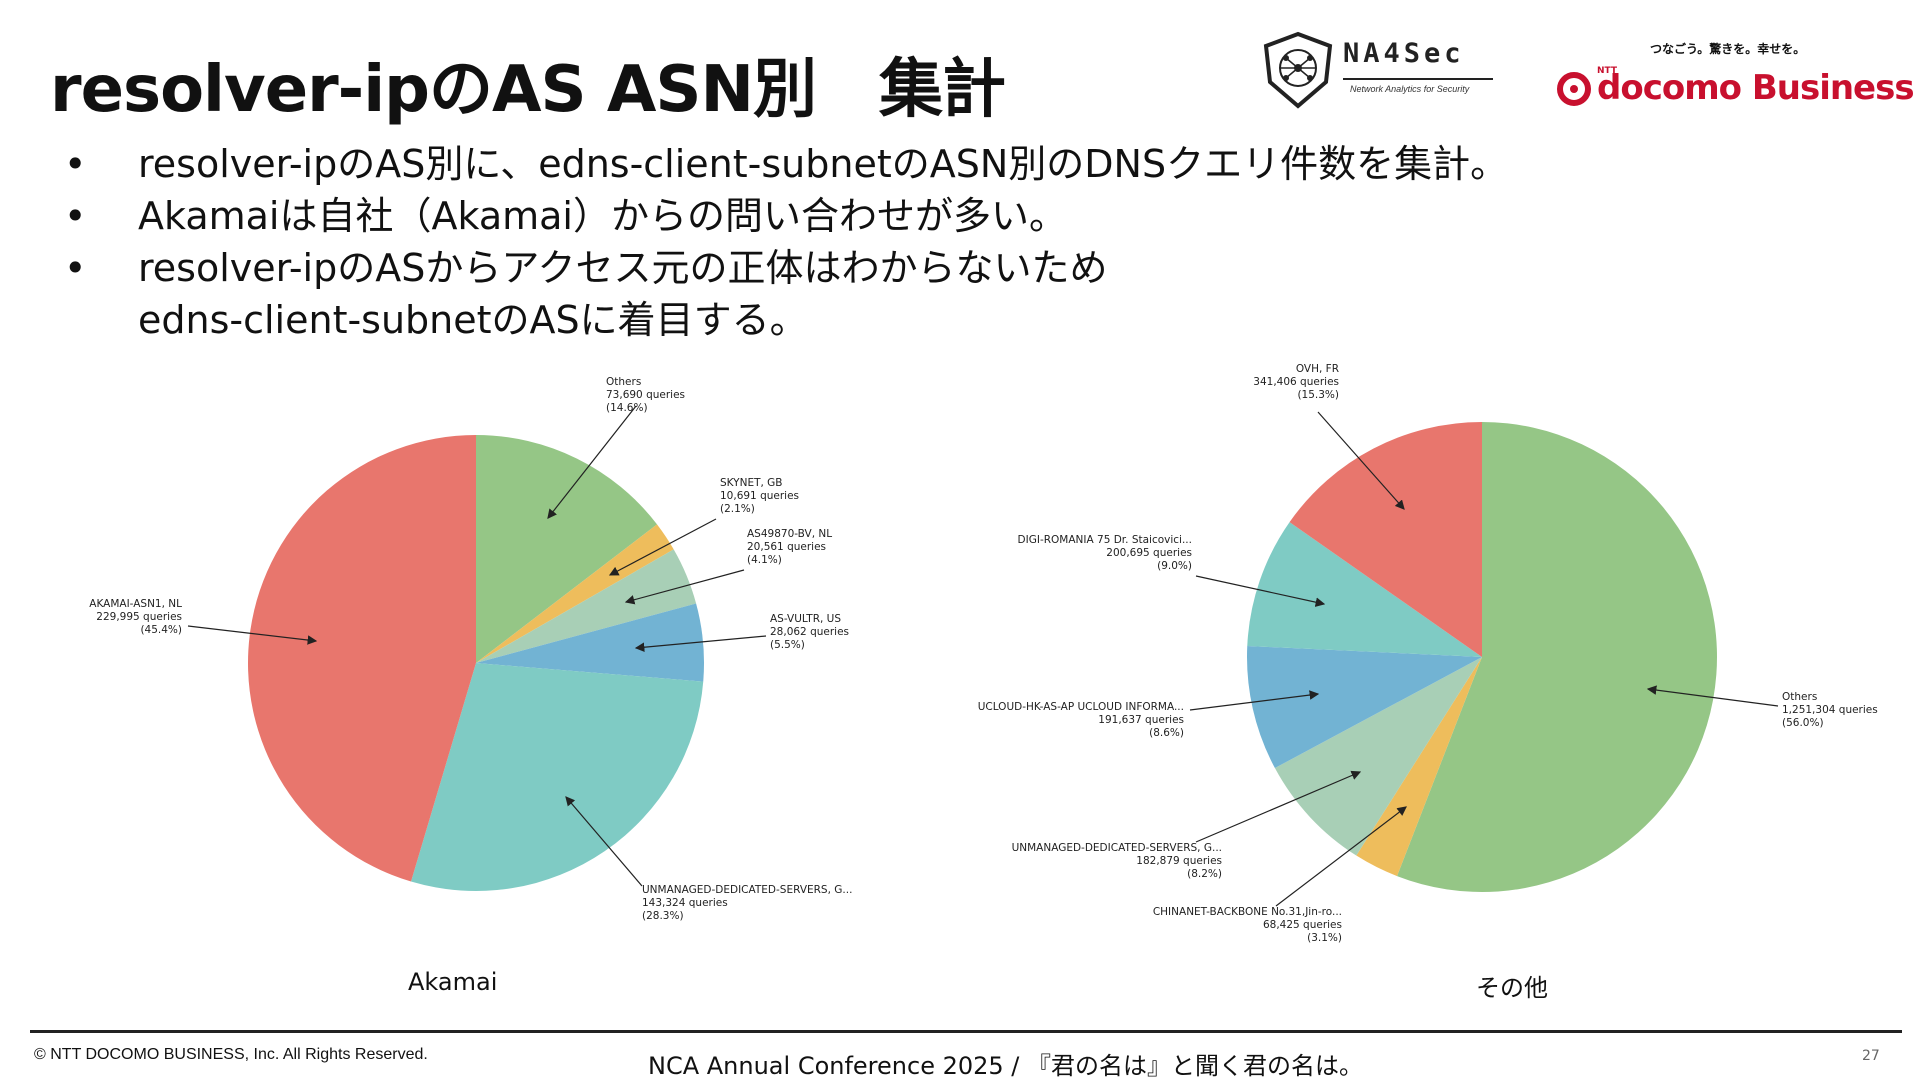 The width and height of the screenshot is (1920, 1081). I want to click on others-slice-label: 200,695 queries, so click(1149, 553).